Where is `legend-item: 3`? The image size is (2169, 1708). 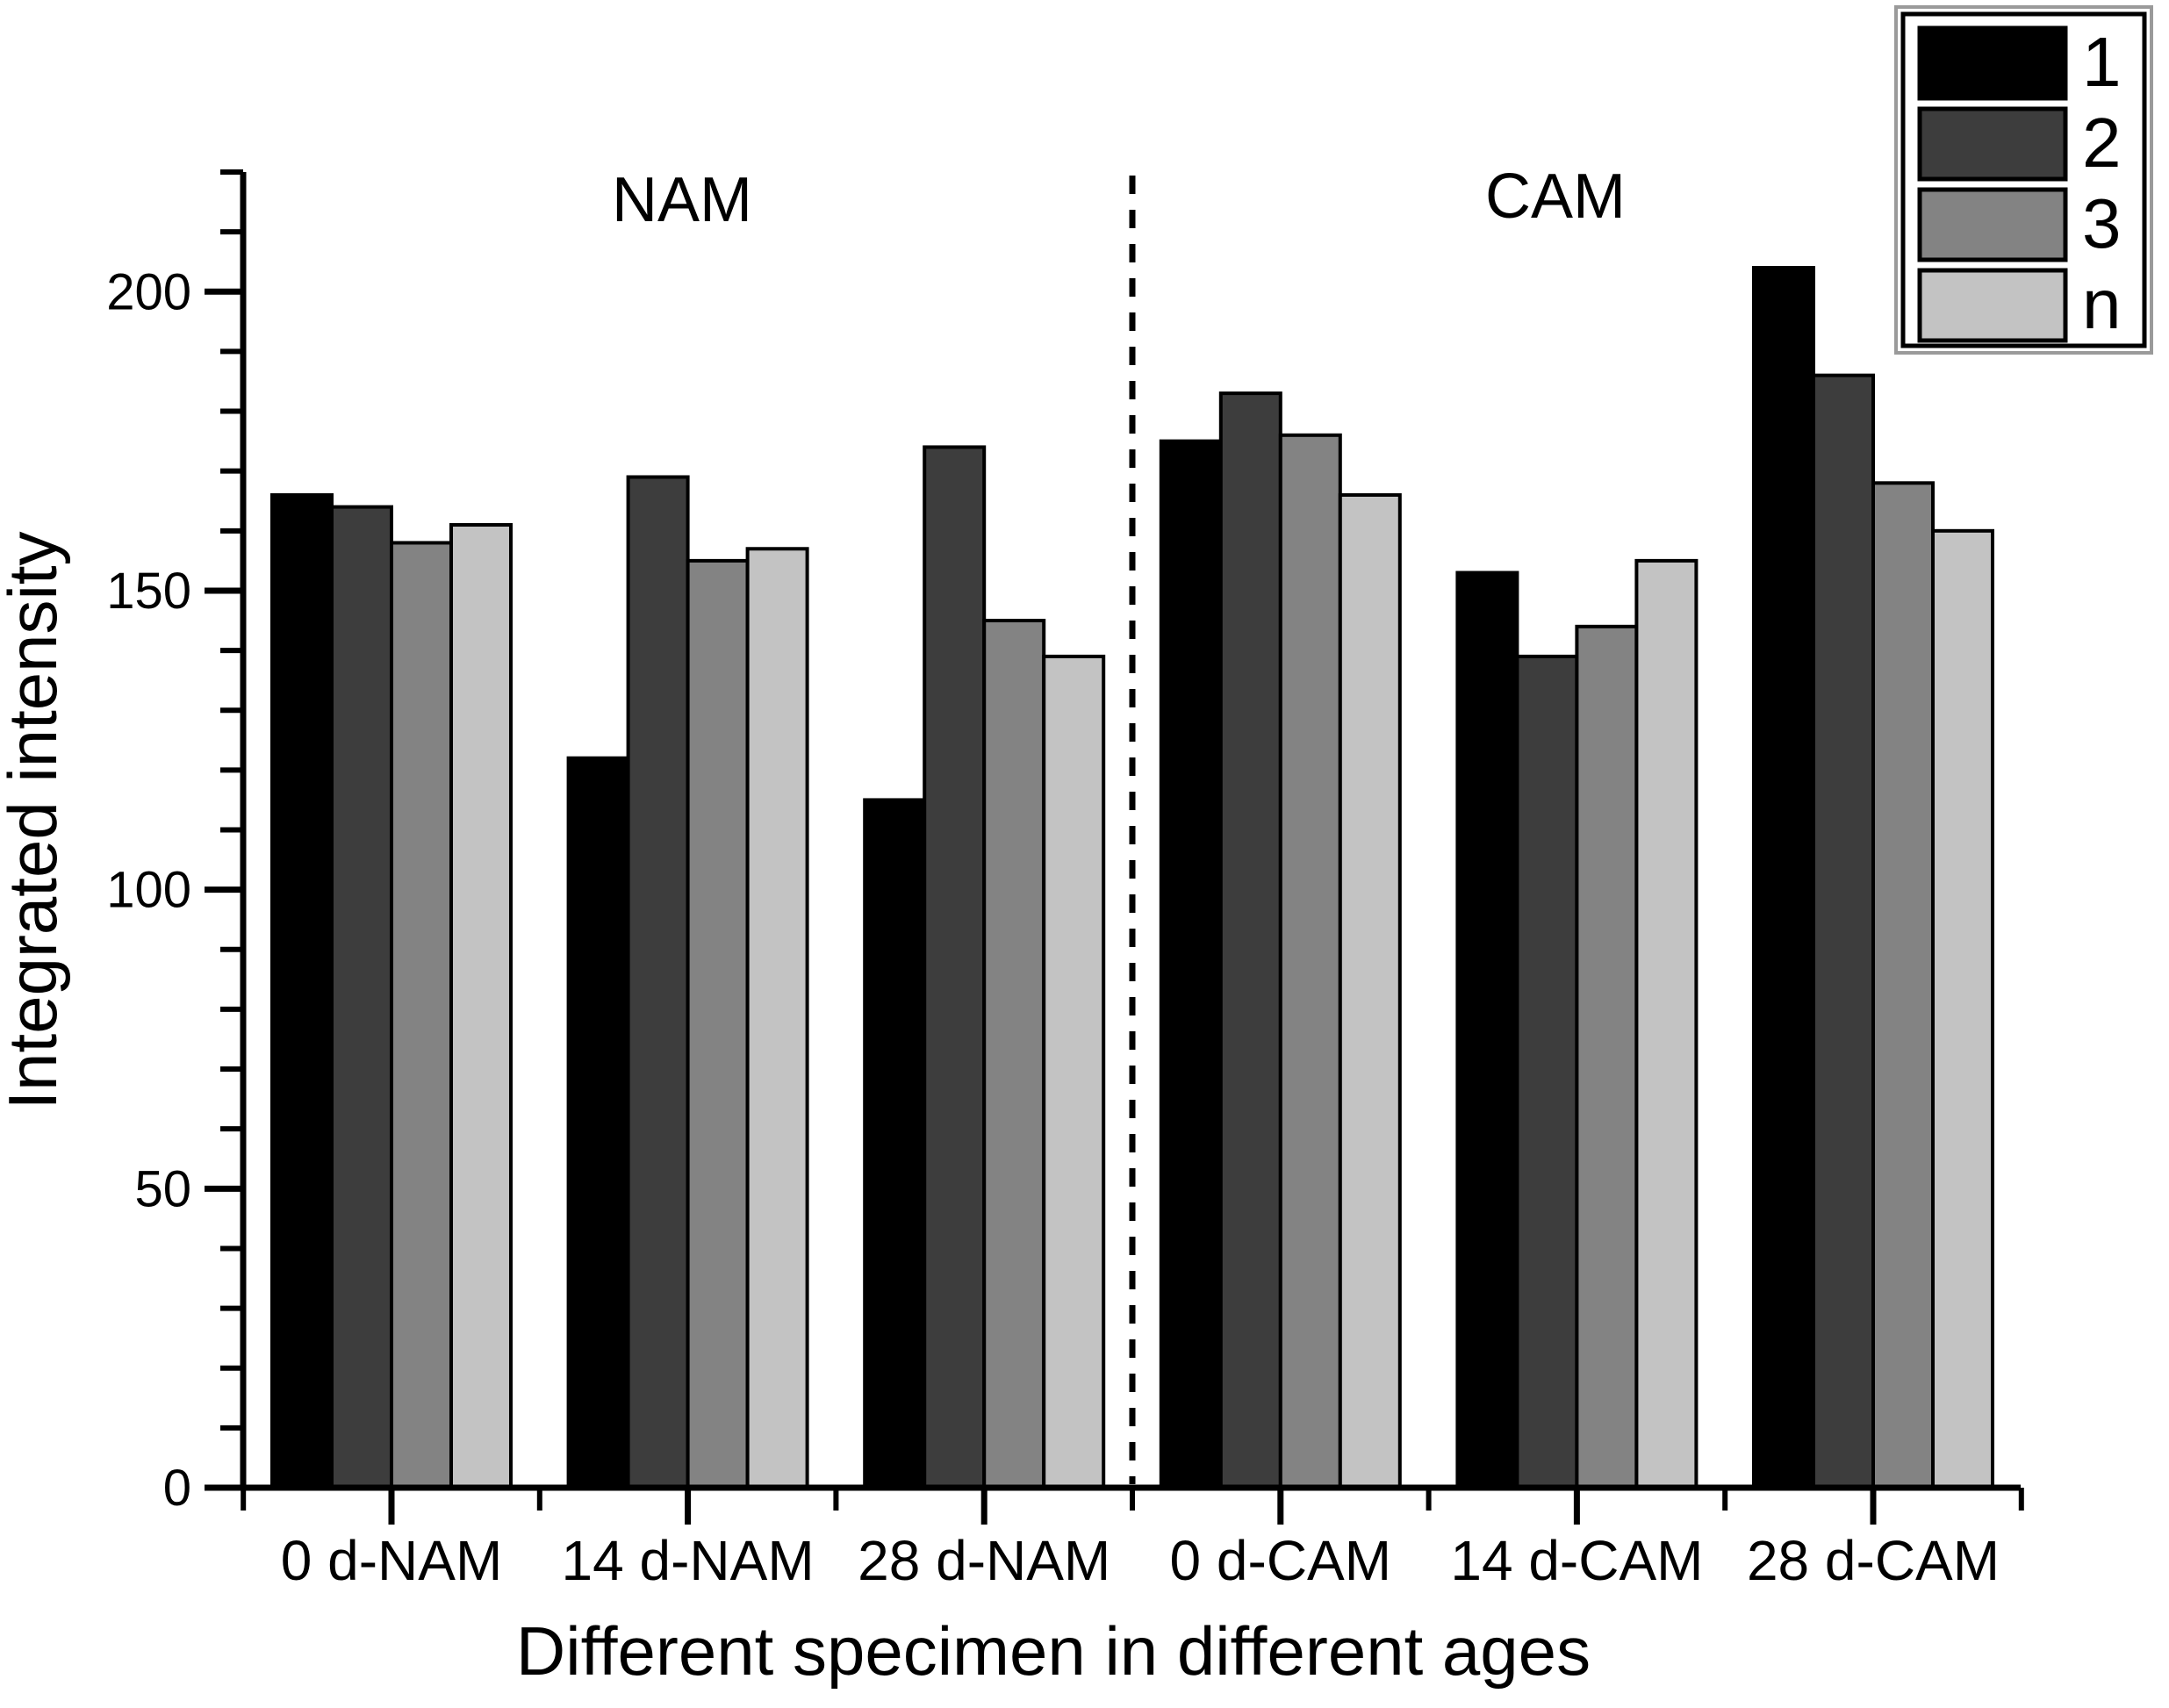 legend-item: 3 is located at coordinates (2019, 223).